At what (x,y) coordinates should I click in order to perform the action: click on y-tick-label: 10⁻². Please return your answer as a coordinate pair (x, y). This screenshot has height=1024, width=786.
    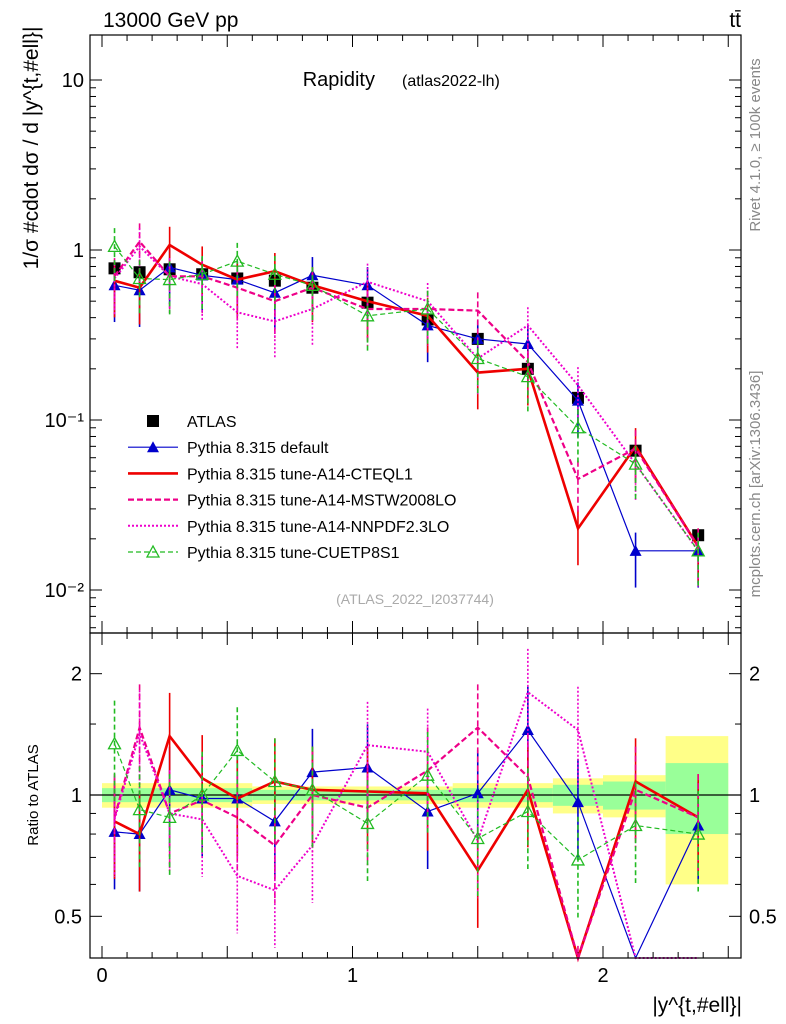
    Looking at the image, I should click on (65, 591).